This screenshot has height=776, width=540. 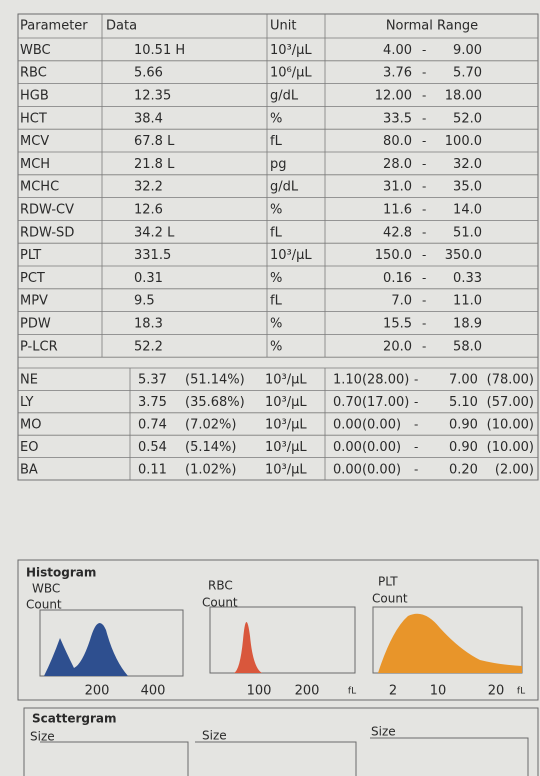 I want to click on value: 331.5, so click(x=152, y=255).